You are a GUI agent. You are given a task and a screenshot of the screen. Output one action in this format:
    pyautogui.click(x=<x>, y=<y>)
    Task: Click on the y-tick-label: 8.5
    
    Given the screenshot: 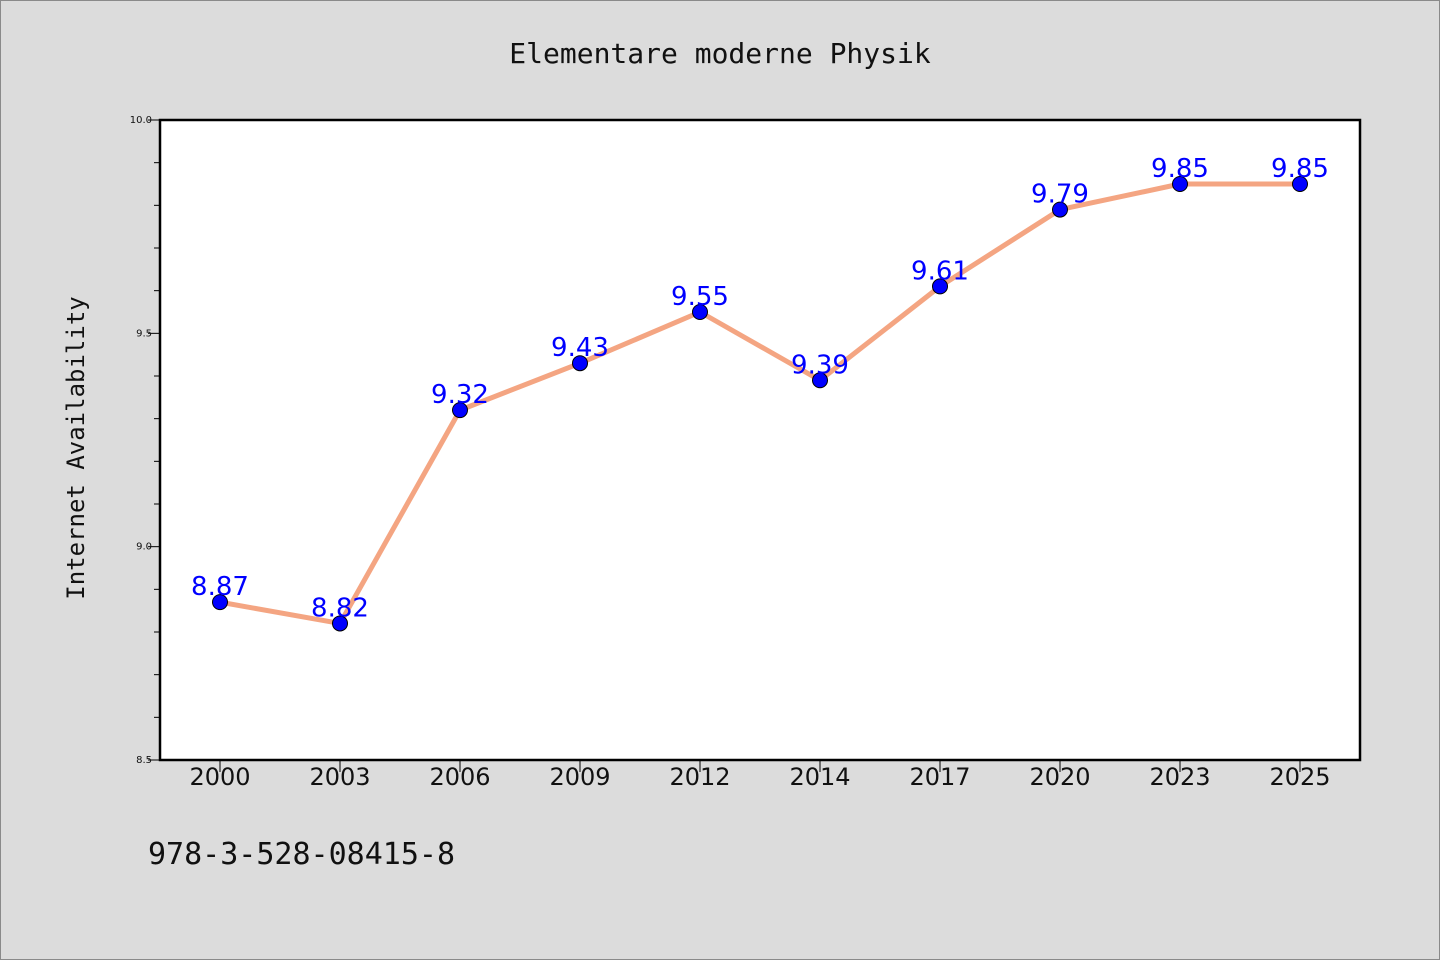 What is the action you would take?
    pyautogui.click(x=144, y=760)
    